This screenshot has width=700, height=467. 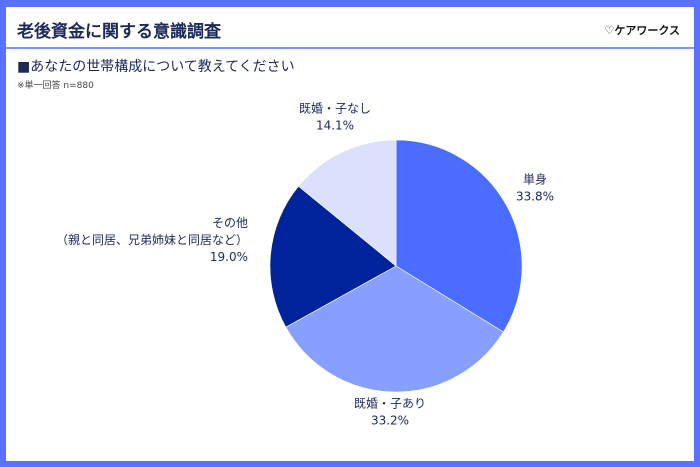 I want to click on data-label-category: 既婚・子あり, so click(x=390, y=404).